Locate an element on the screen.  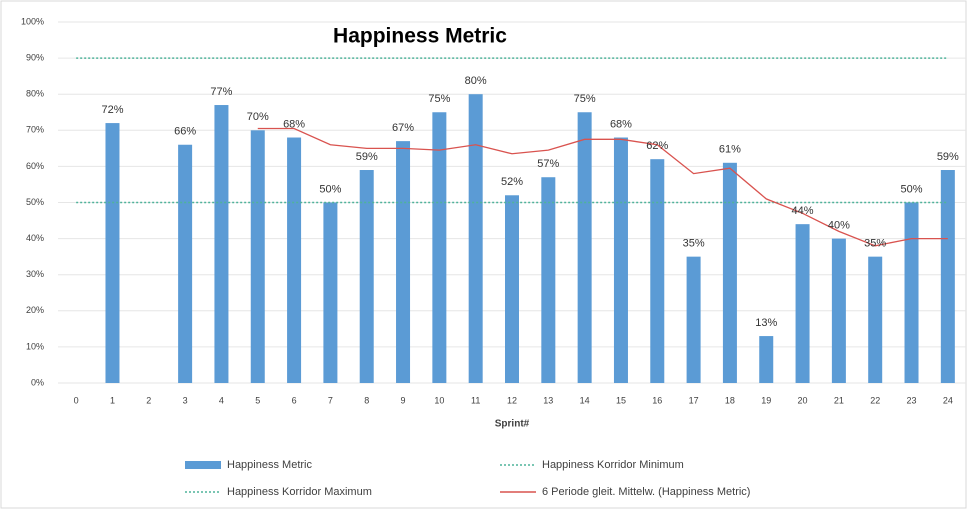
data-label: 44% is located at coordinates (803, 211).